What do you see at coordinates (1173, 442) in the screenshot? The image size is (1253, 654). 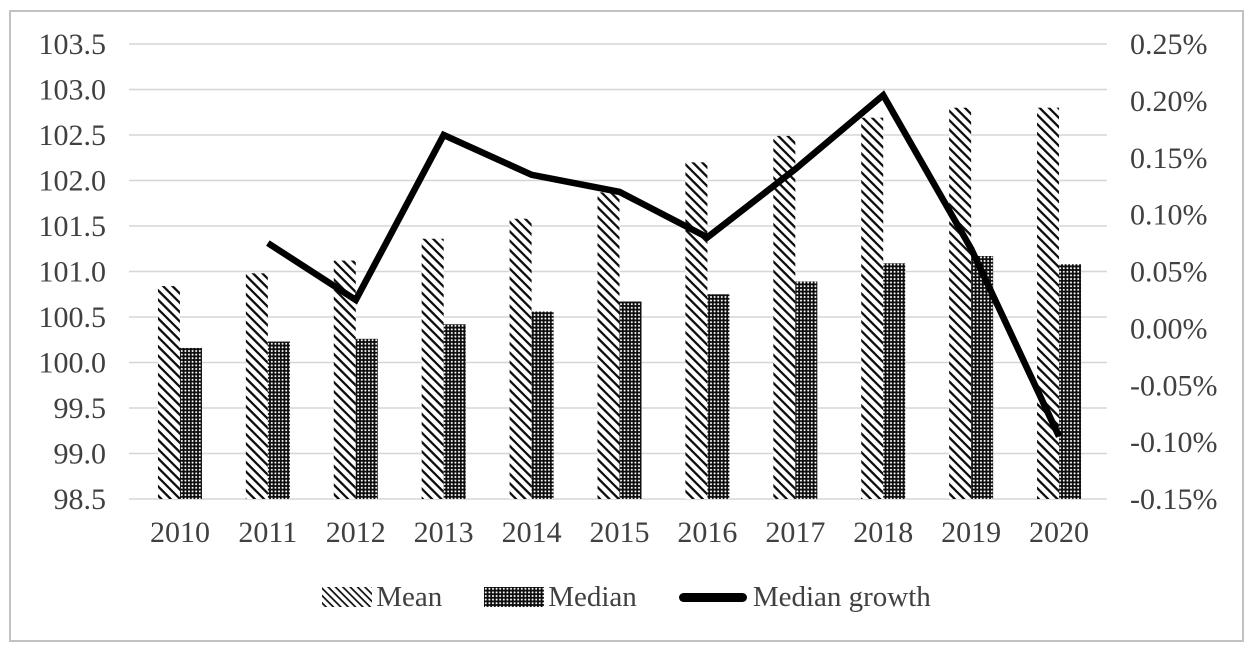 I see `right-axis-tick-label: -0.10%` at bounding box center [1173, 442].